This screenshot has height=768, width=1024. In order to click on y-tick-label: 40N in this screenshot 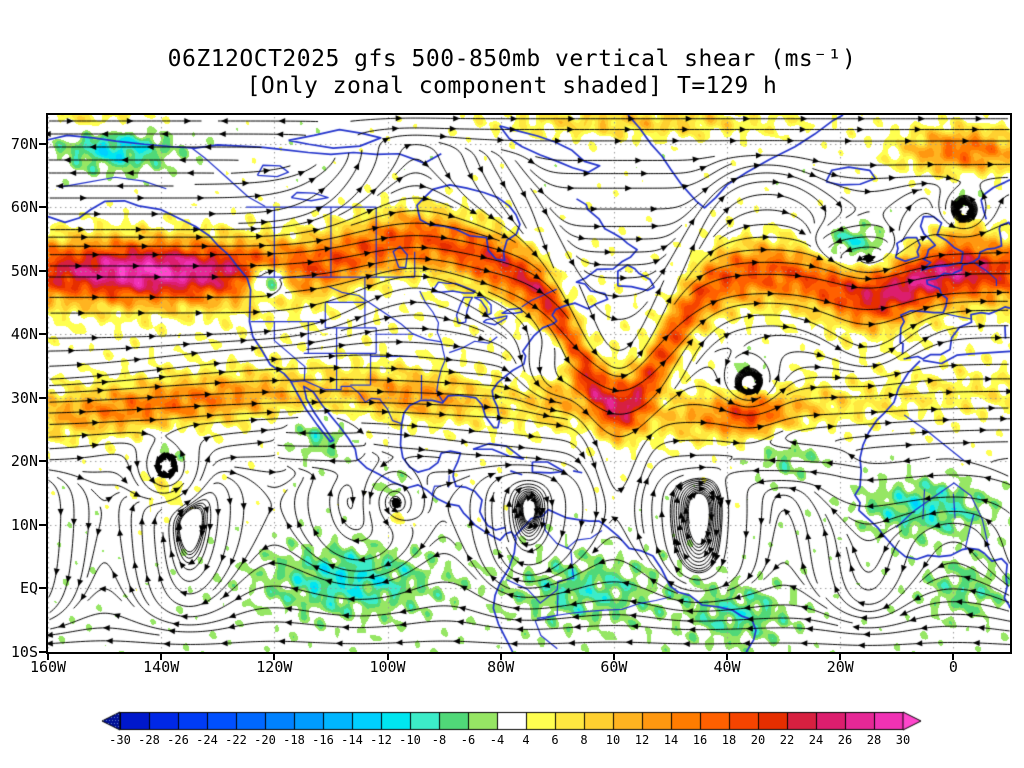, I will do `click(24, 334)`.